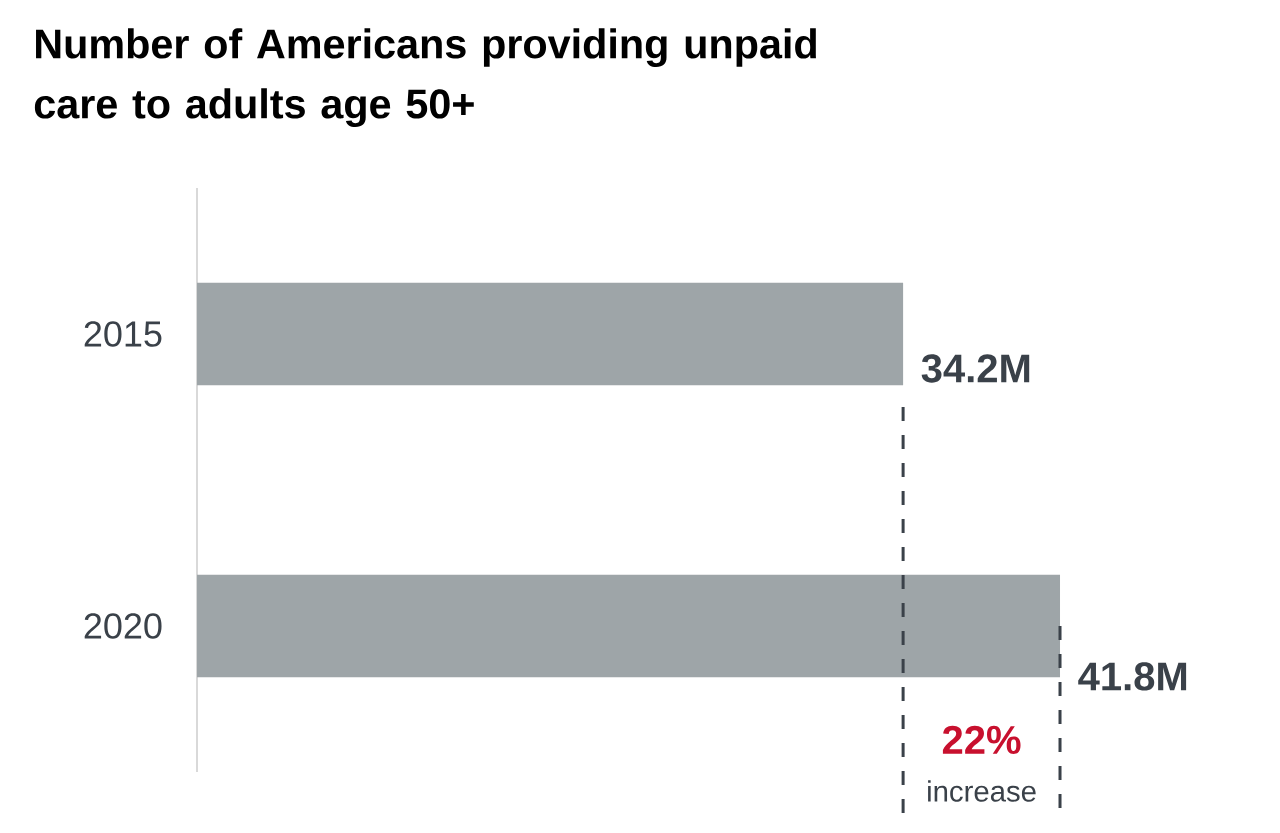  I want to click on data-label: 41.8M, so click(1132, 676).